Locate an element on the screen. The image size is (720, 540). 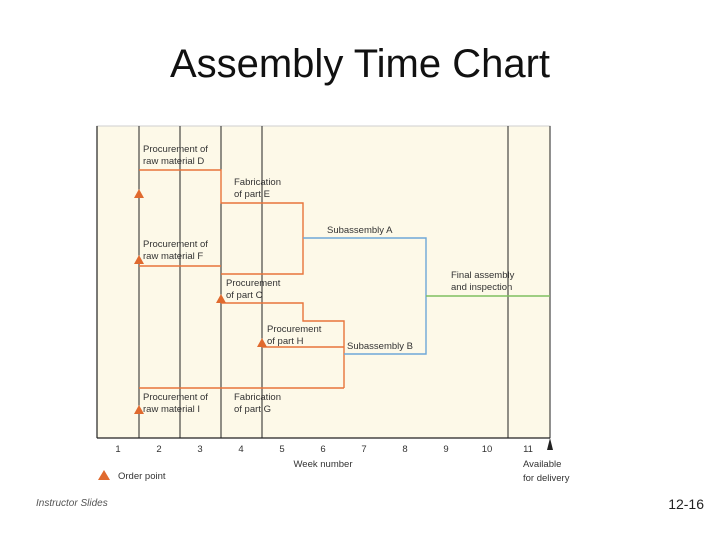
label-proc-d-1: Procurement of is located at coordinates (175, 149).